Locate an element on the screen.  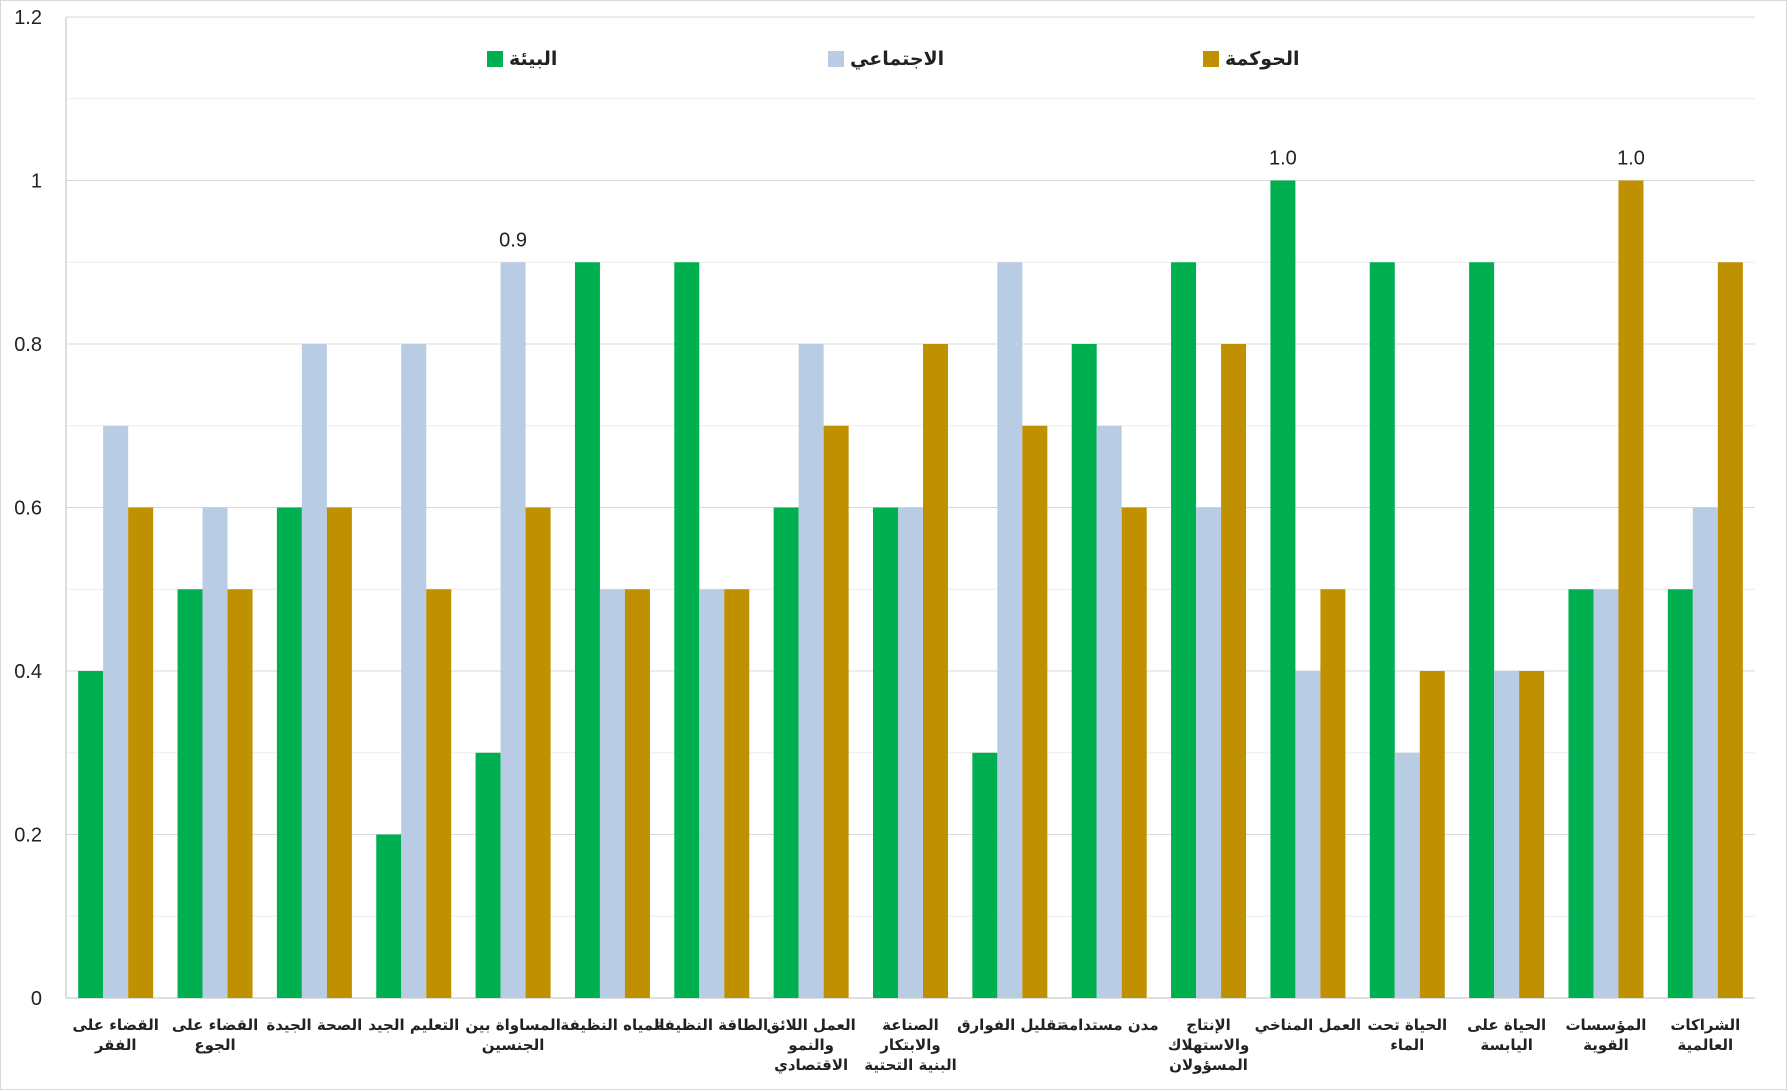
category-label: مدن مستدامة is located at coordinates (1109, 1025).